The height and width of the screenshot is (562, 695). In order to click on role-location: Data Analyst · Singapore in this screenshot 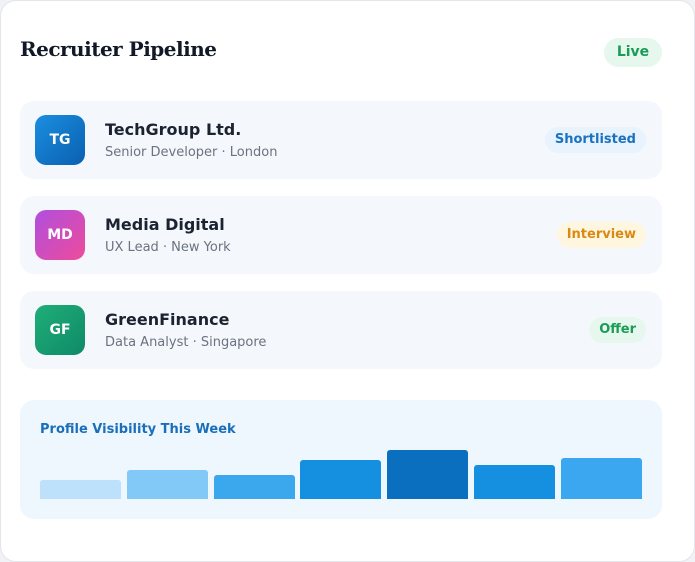, I will do `click(186, 342)`.